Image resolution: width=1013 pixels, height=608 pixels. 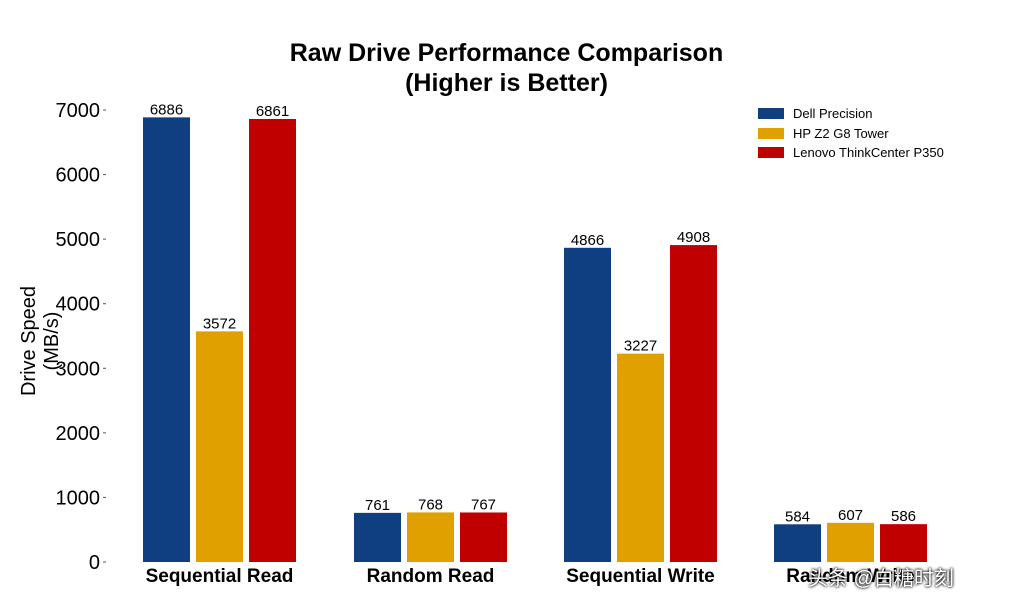 I want to click on bar-value-label: 607, so click(x=850, y=515).